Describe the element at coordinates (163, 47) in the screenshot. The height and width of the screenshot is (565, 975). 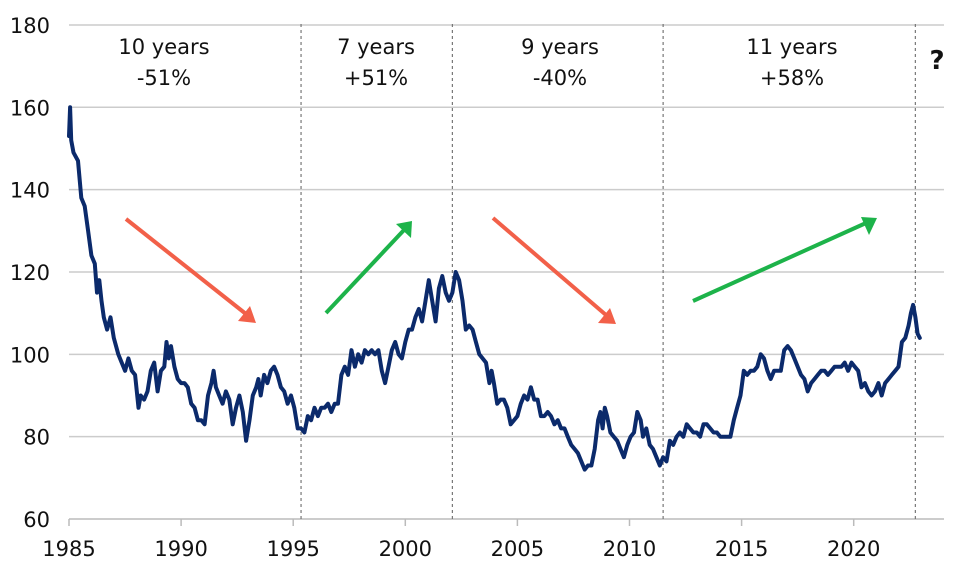
I see `period-duration: 10 years` at that location.